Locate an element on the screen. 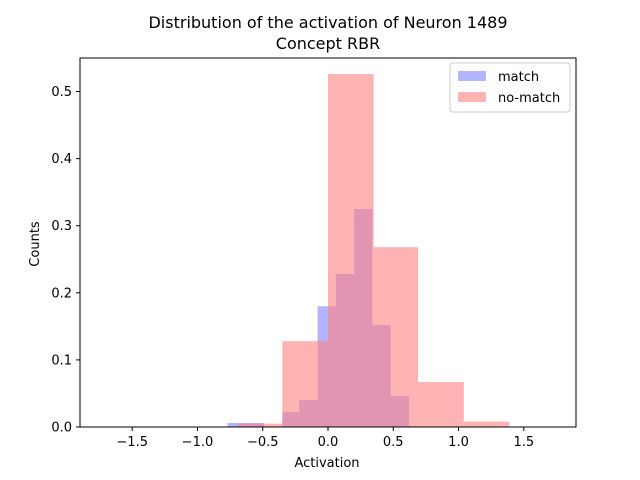 The image size is (640, 480). legend-swatch-match is located at coordinates (472, 76).